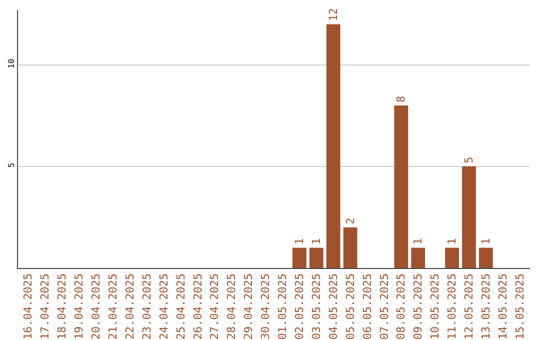 The height and width of the screenshot is (340, 540). I want to click on data-label: 8, so click(401, 99).